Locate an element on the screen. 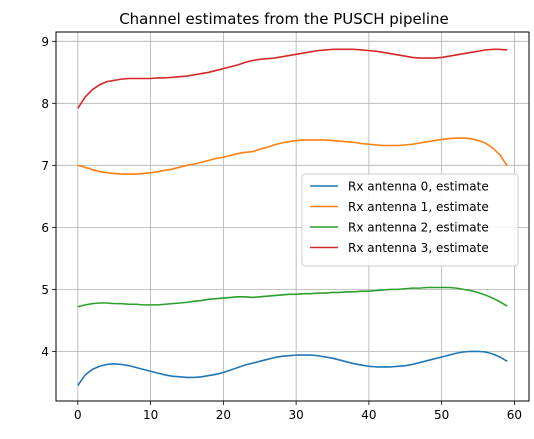  legend-label: Rx antenna 0, estimate is located at coordinates (418, 187).